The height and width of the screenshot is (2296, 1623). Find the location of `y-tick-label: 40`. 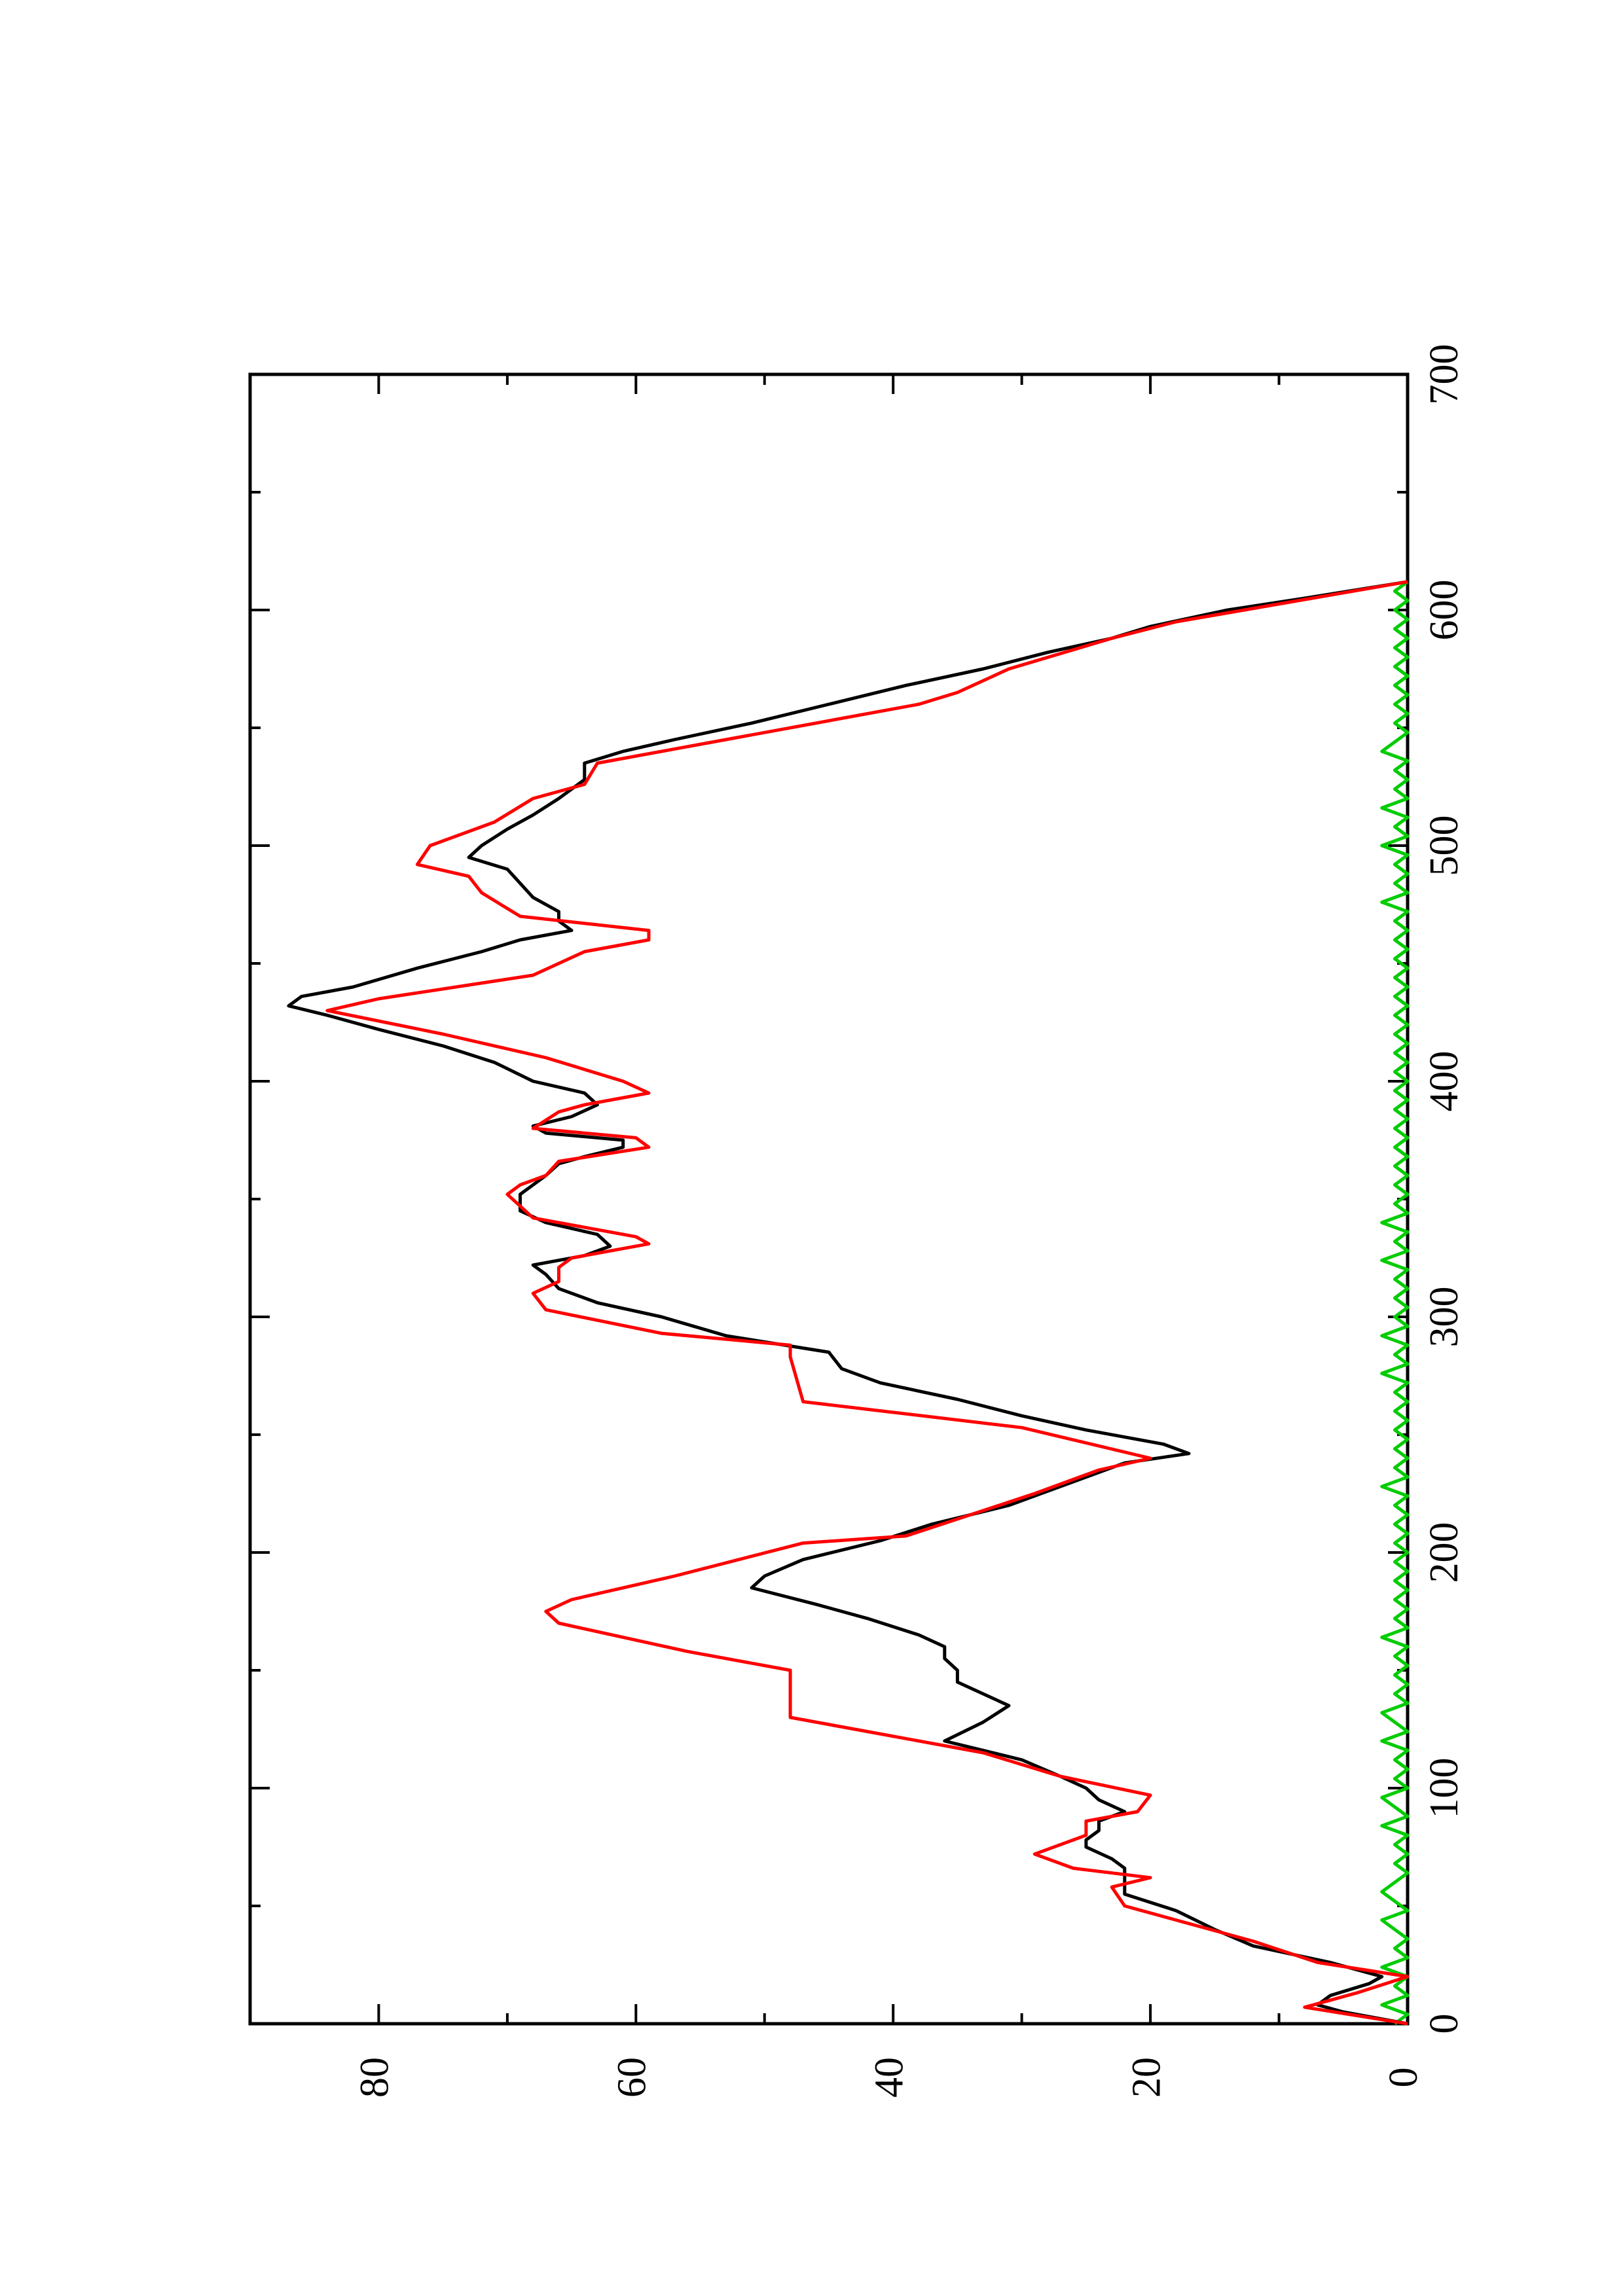

y-tick-label: 40 is located at coordinates (889, 2077).